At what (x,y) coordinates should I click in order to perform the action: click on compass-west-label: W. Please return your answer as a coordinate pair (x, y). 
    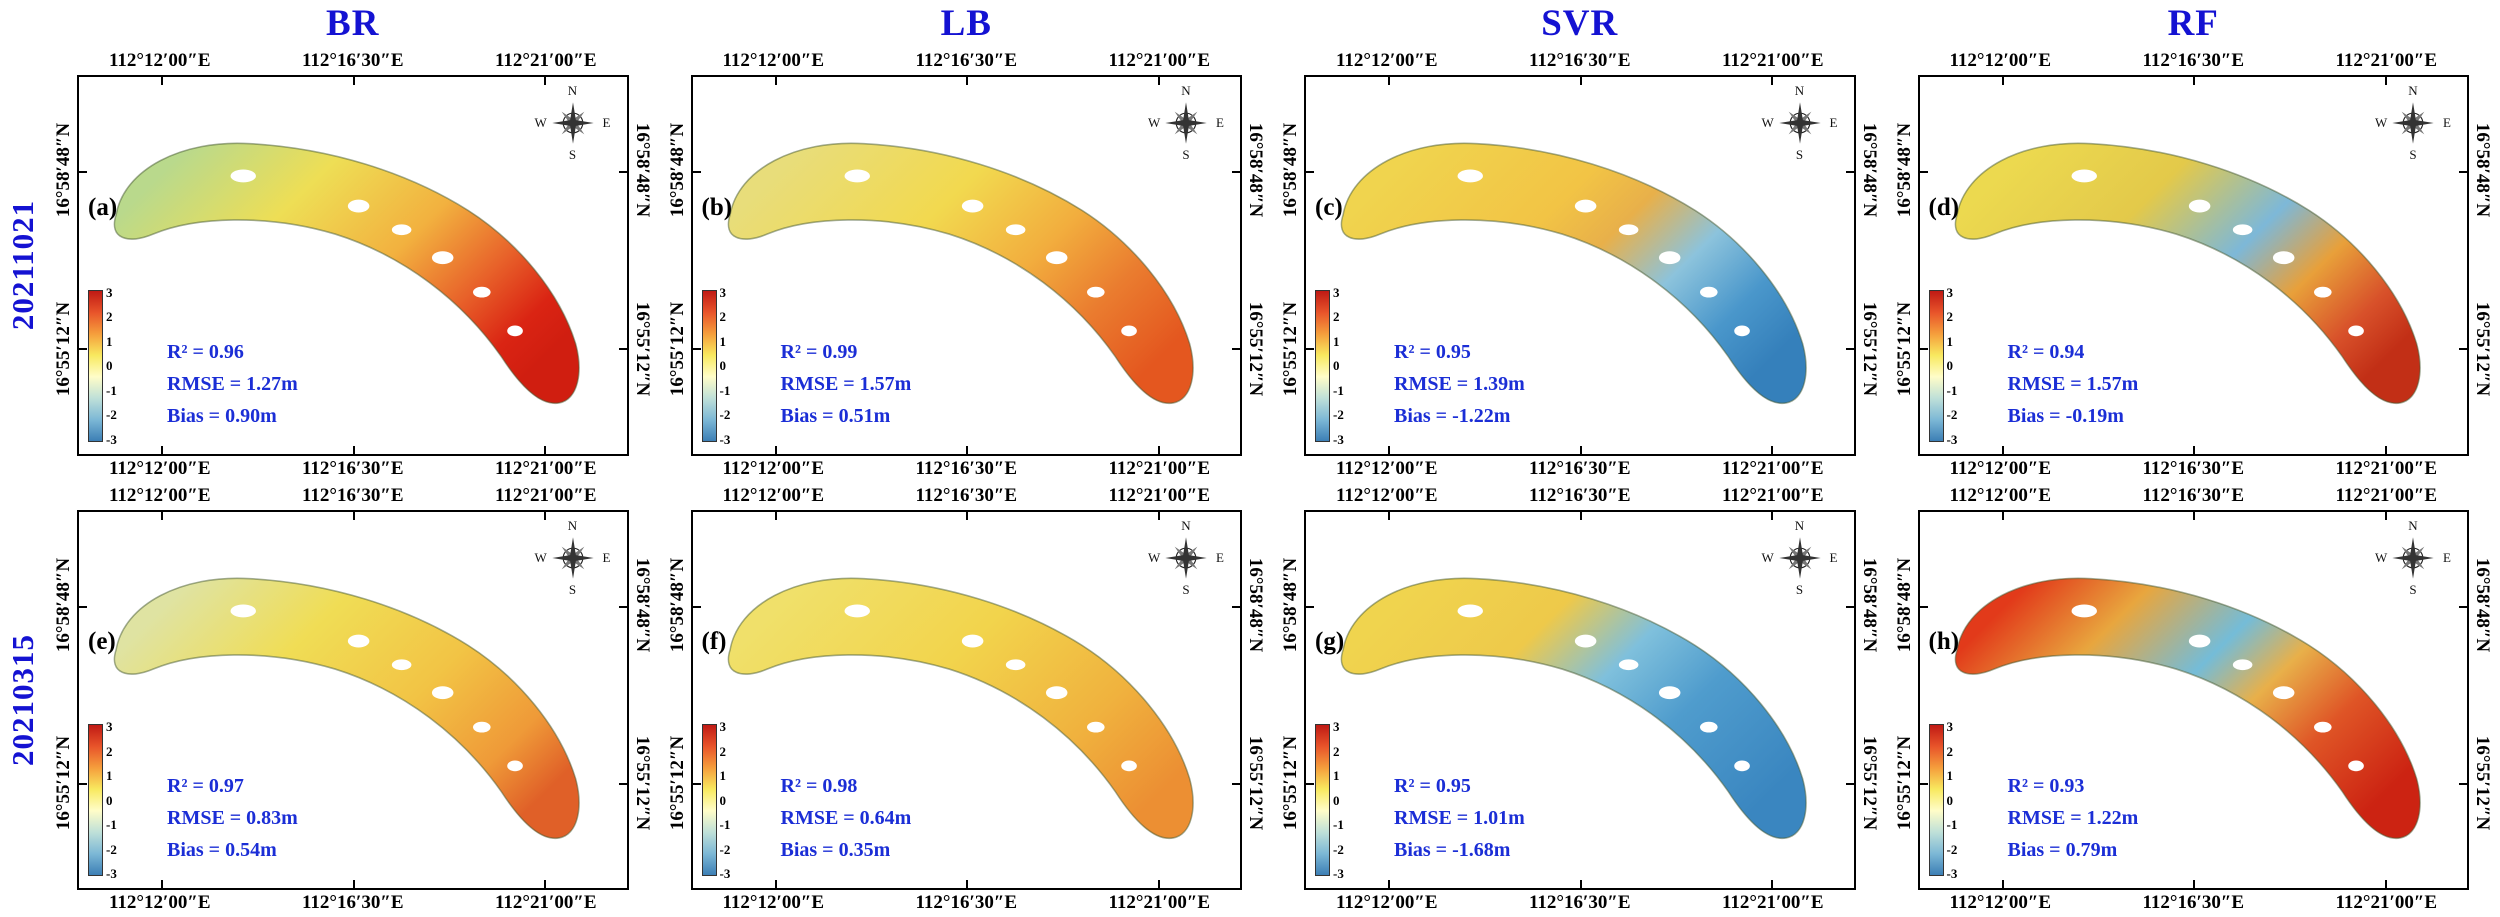
    Looking at the image, I should click on (2381, 122).